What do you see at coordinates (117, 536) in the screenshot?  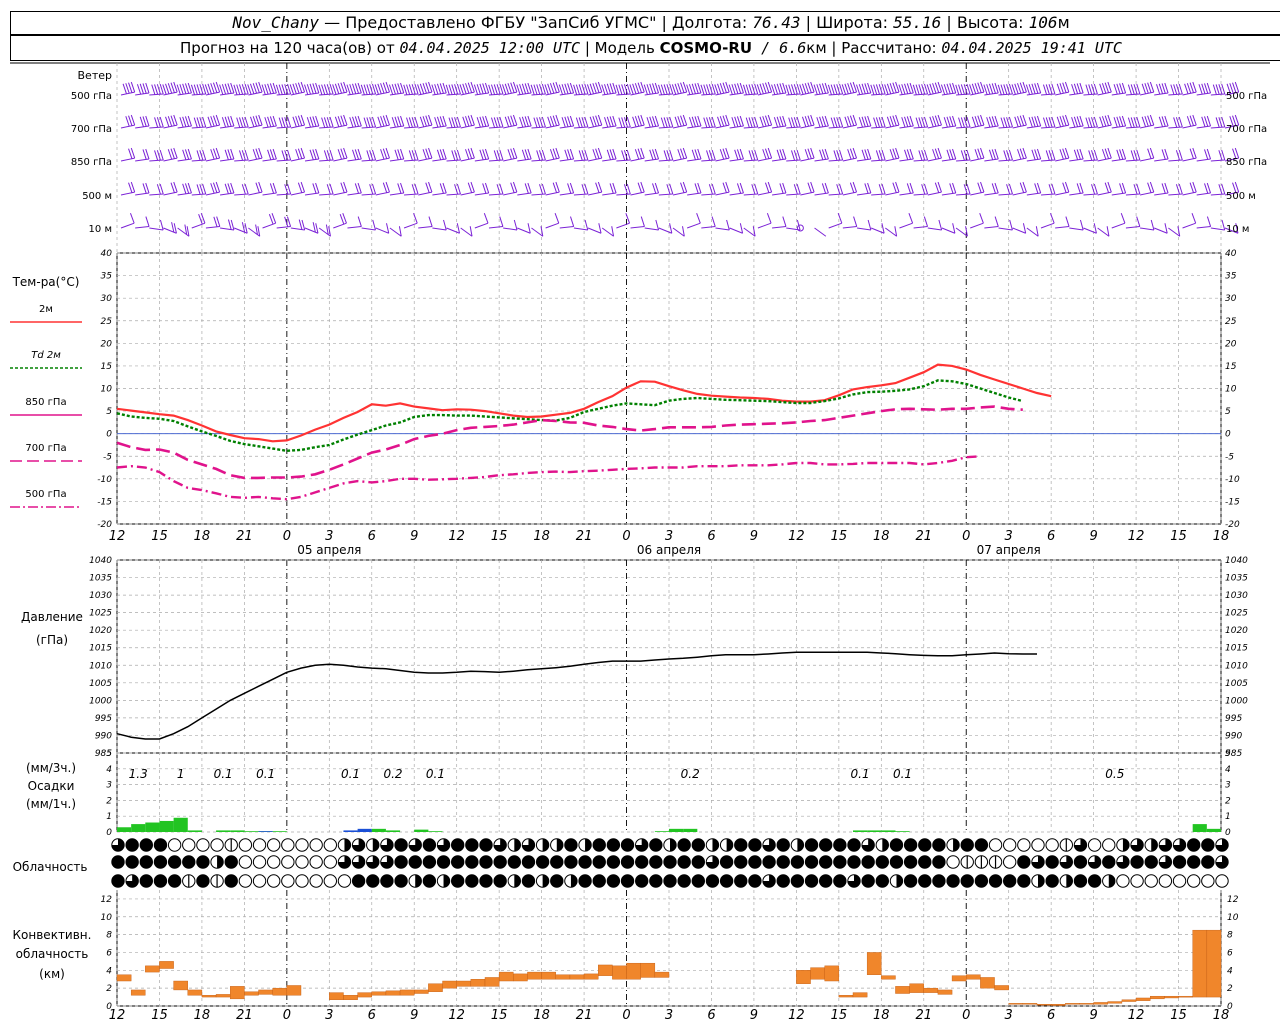 I see `xtick-label: 12` at bounding box center [117, 536].